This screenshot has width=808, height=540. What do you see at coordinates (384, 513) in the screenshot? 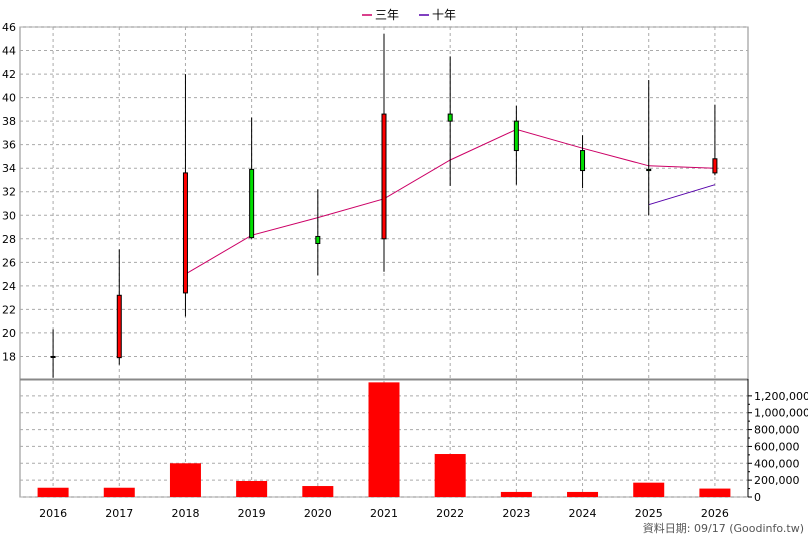
I see `x-tick-label: 2021` at bounding box center [384, 513].